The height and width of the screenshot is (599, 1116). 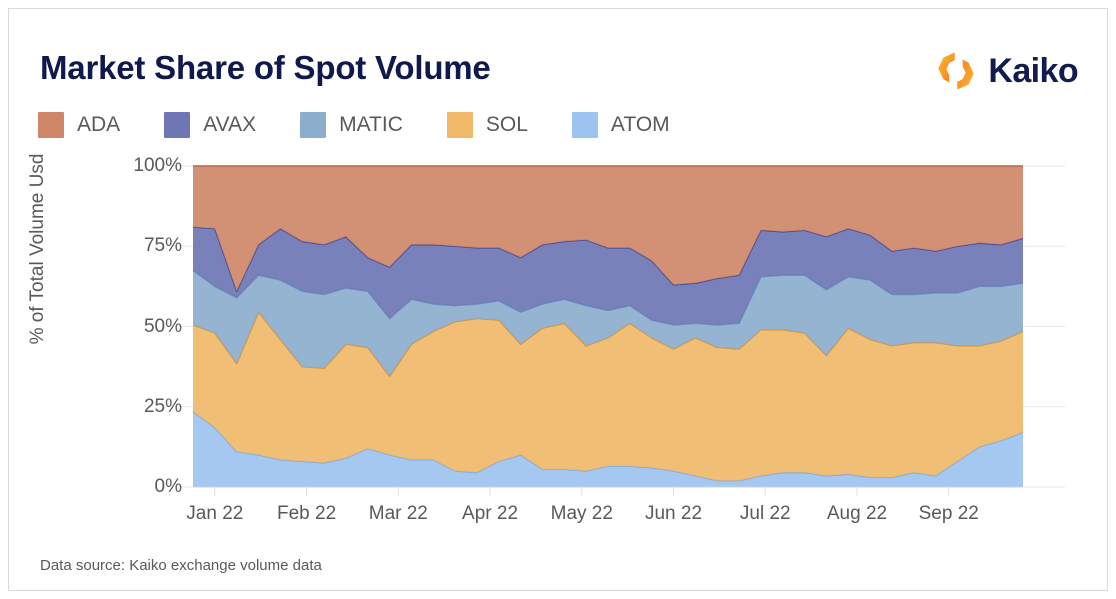 I want to click on legend-swatch-atom, so click(x=584, y=125).